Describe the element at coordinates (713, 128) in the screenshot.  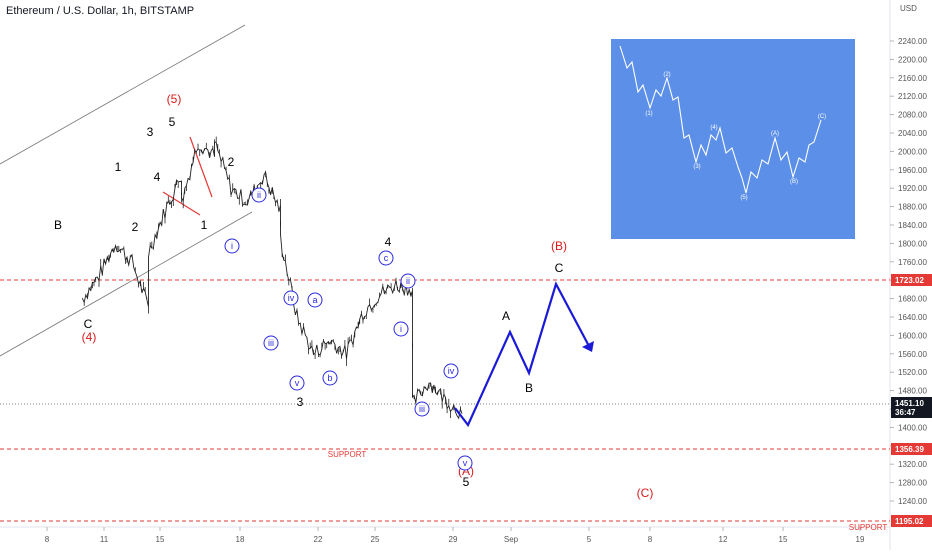
I see `inset-wave-label: (4)` at that location.